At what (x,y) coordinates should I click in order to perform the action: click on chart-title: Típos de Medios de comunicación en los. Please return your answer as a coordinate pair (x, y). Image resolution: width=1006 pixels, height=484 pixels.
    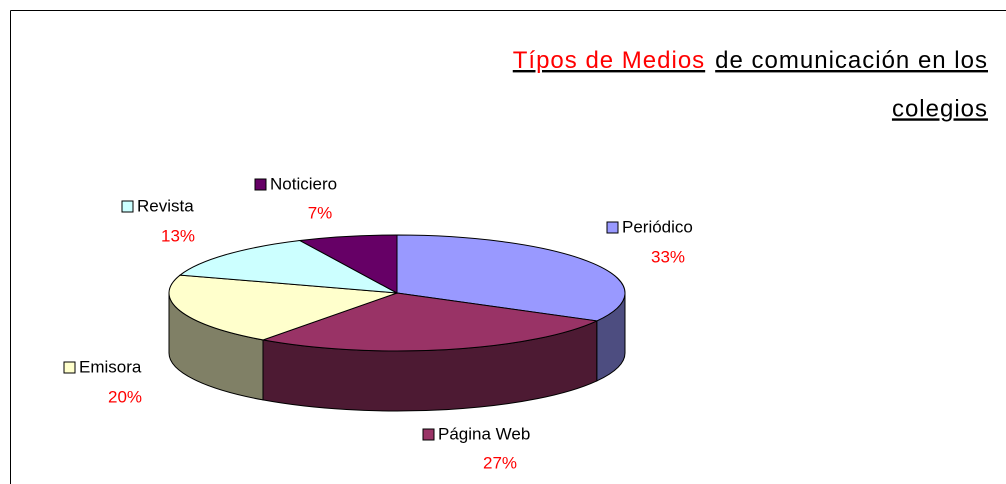
    Looking at the image, I should click on (750, 60).